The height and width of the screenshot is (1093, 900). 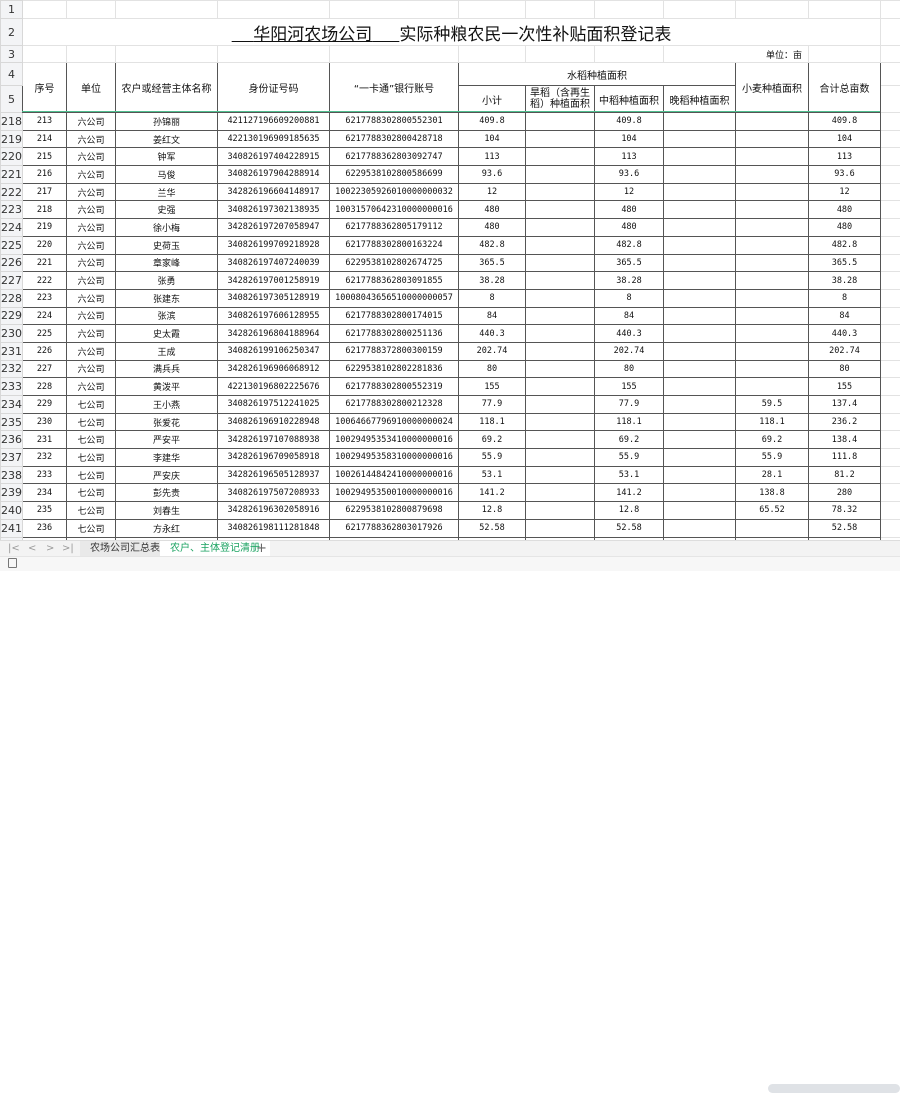 I want to click on bank-cell: 6217788362803091855, so click(x=394, y=281).